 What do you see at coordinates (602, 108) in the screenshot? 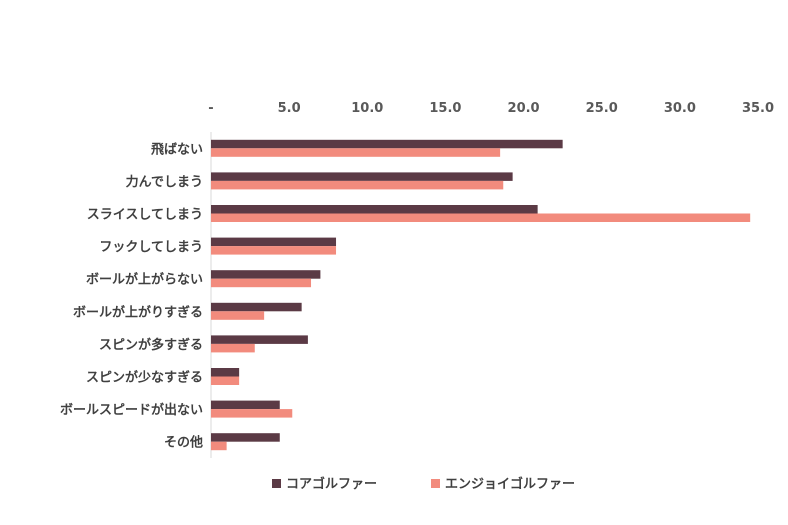
I see `x-tick-label: 25.0` at bounding box center [602, 108].